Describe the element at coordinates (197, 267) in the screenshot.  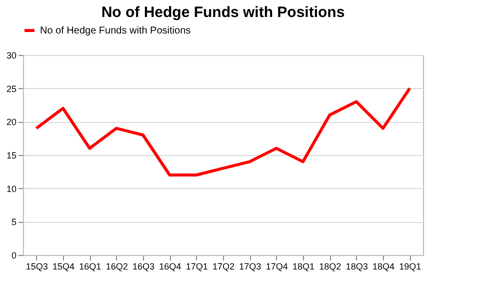
I see `x-tick-label: 17Q1` at that location.